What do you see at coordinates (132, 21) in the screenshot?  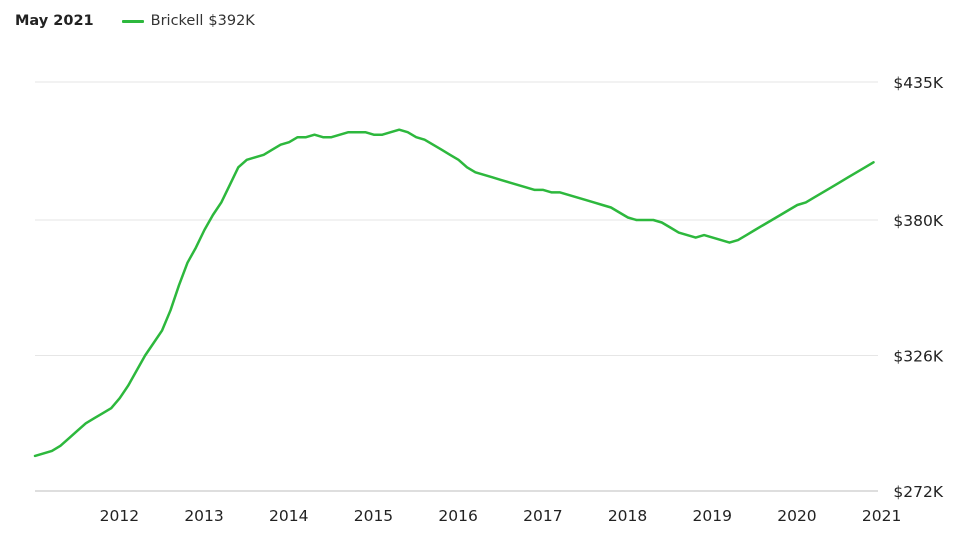 I see `legend-swatch-brickell` at bounding box center [132, 21].